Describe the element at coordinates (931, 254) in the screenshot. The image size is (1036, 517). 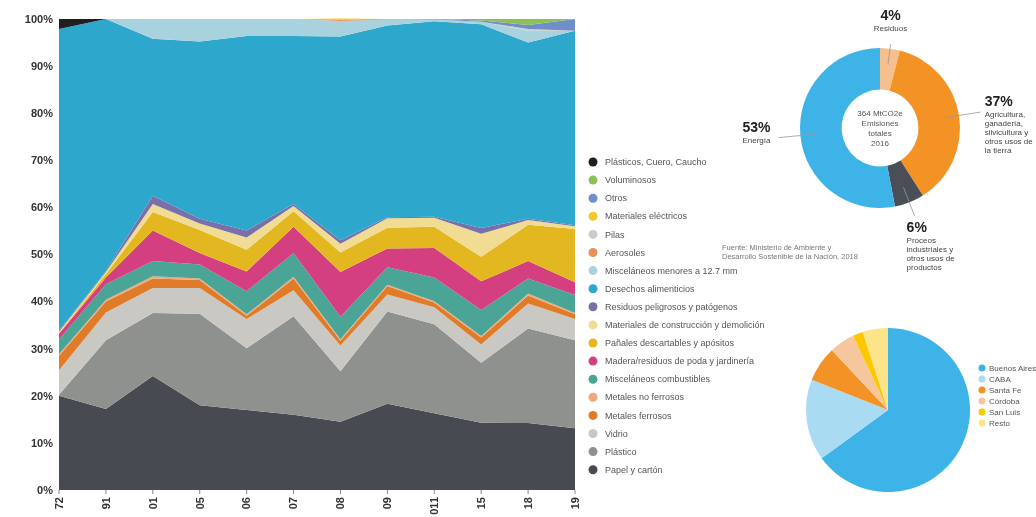
I see `slice-label: Proceos industriales y otros usos de productos` at that location.